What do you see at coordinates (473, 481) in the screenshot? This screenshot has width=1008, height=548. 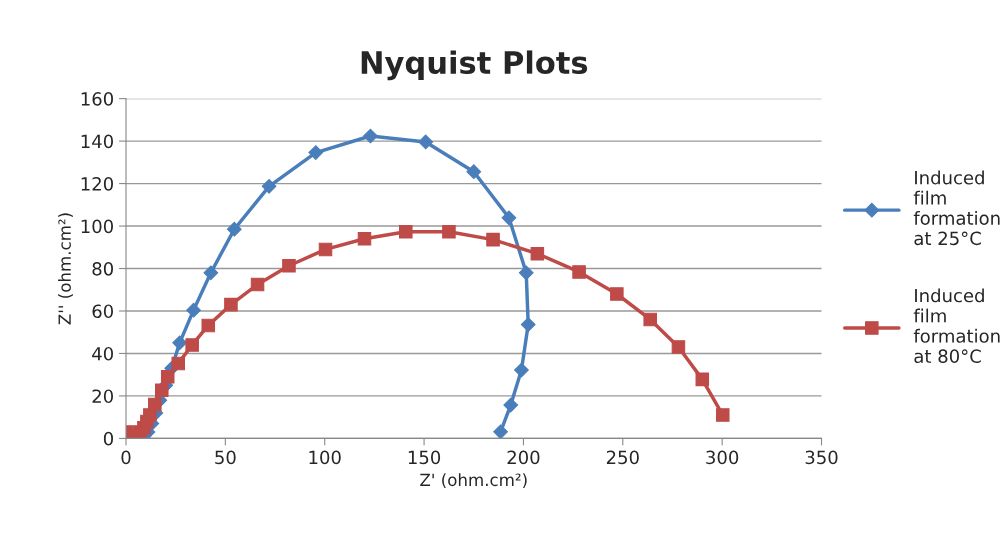 I see `x-axis-title: Z' (ohm.cm²)` at bounding box center [473, 481].